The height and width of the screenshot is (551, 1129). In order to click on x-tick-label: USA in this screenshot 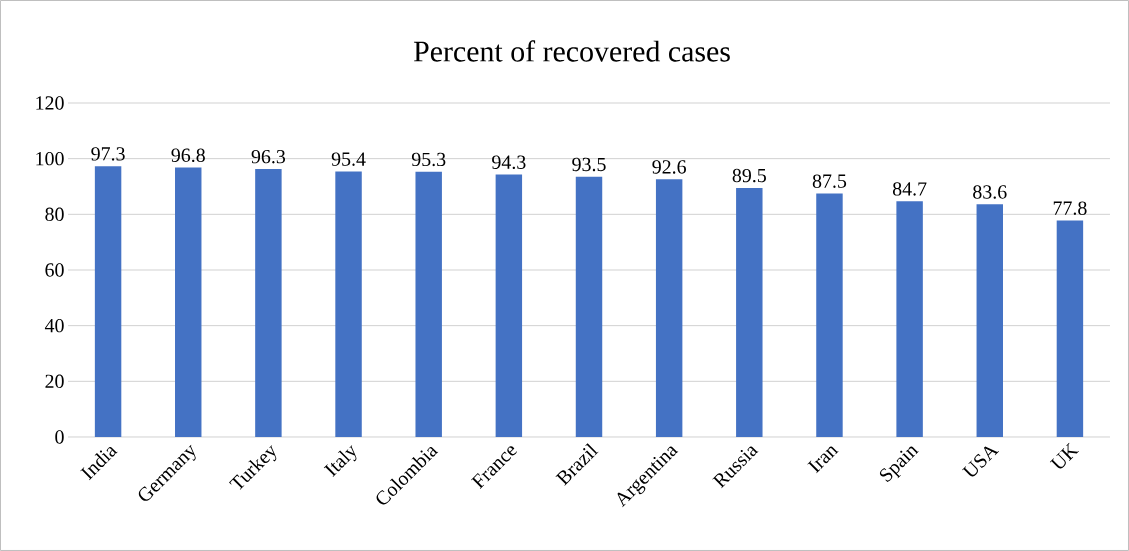, I will do `click(980, 461)`.